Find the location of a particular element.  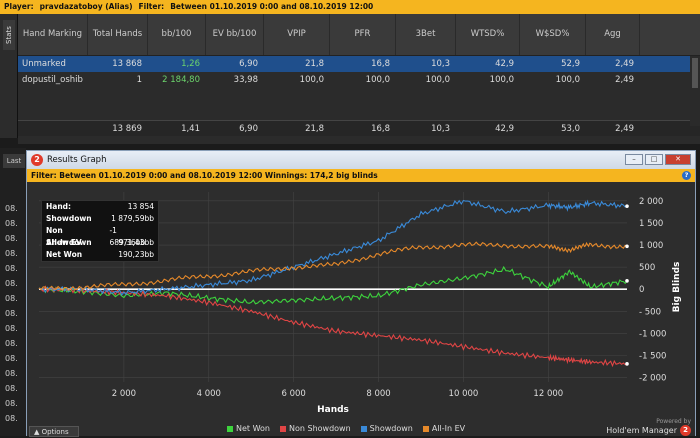

column-header: VPIP is located at coordinates (297, 34).